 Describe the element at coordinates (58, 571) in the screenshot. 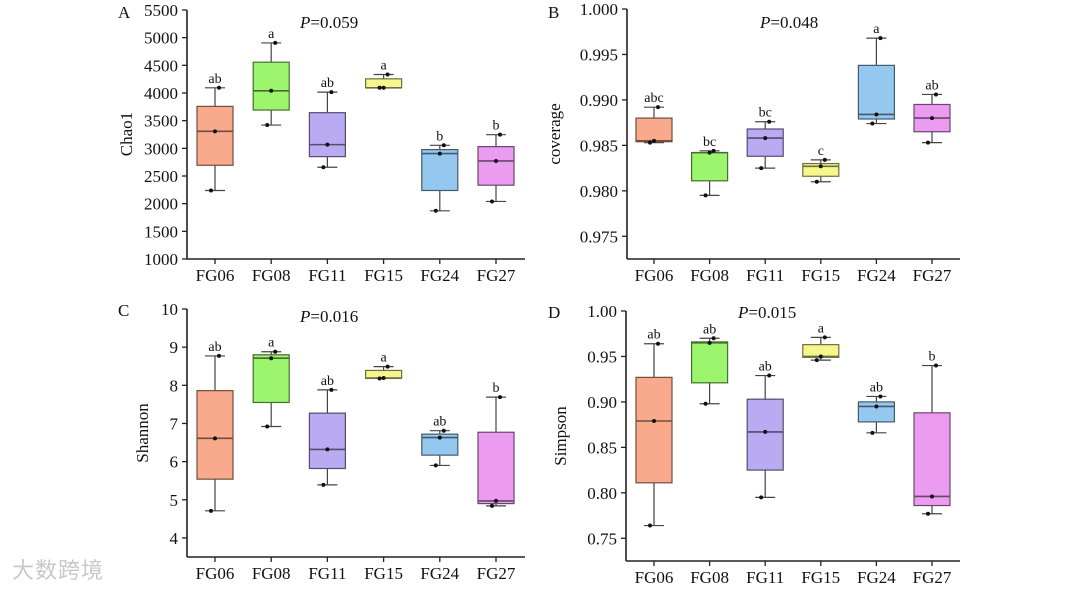

I see `watermark: 大数跨境` at that location.